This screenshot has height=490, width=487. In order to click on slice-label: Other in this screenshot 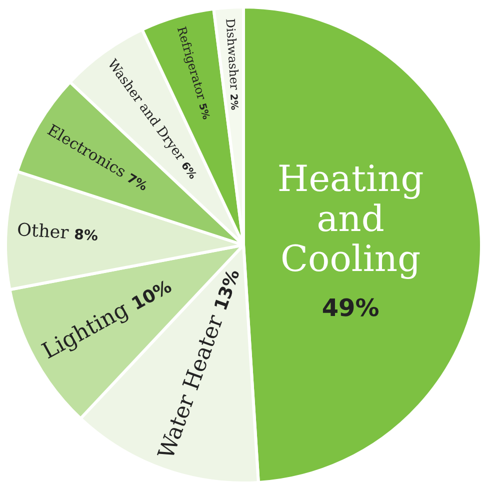, I will do `click(45, 232)`.